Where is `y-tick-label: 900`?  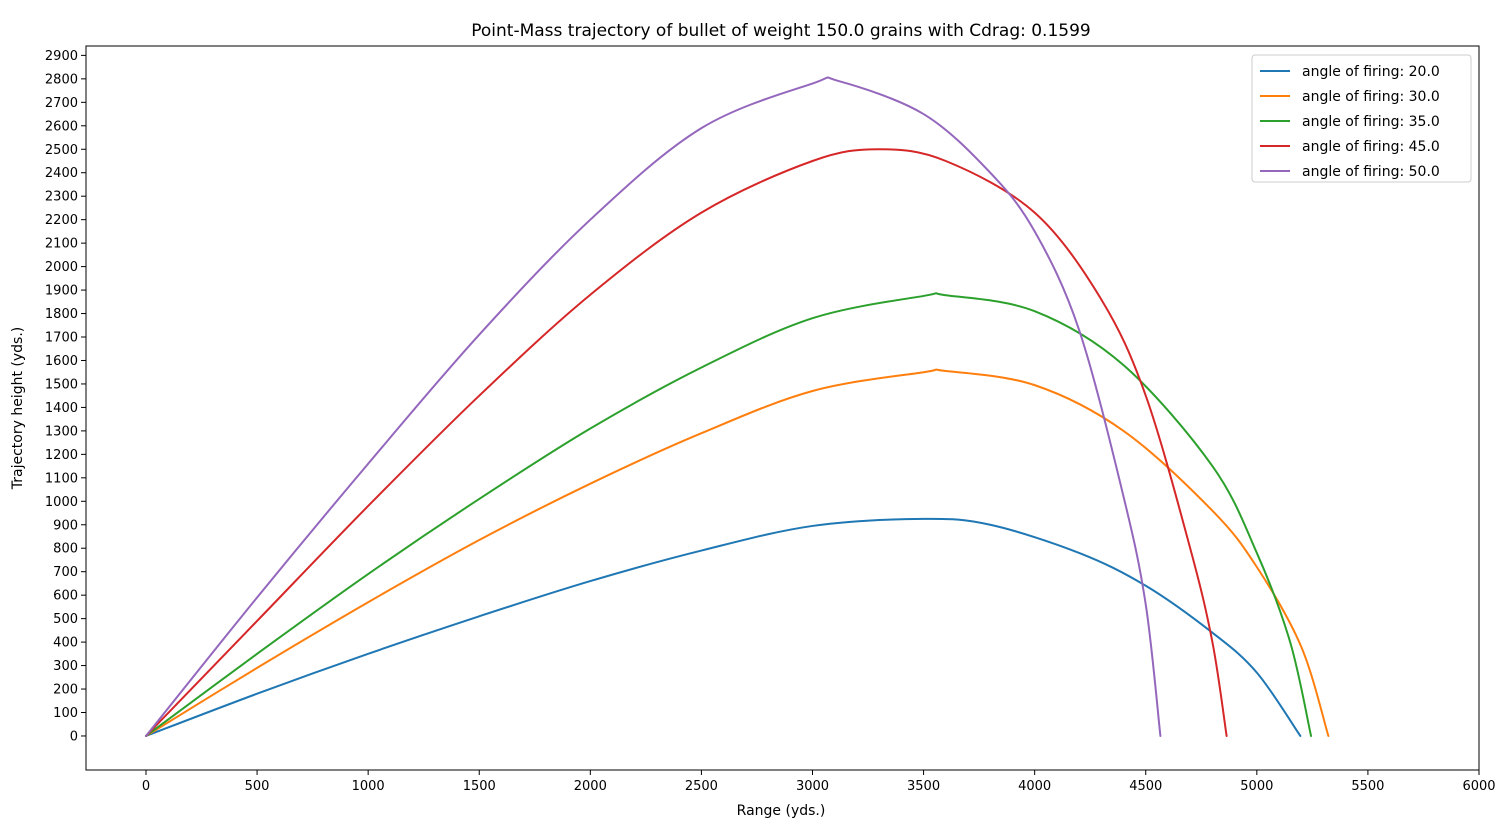
y-tick-label: 900 is located at coordinates (65, 525).